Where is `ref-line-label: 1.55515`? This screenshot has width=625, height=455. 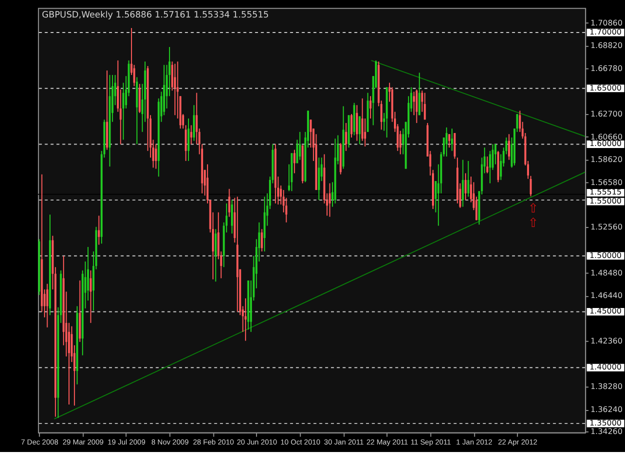
ref-line-label: 1.55515 is located at coordinates (605, 192).